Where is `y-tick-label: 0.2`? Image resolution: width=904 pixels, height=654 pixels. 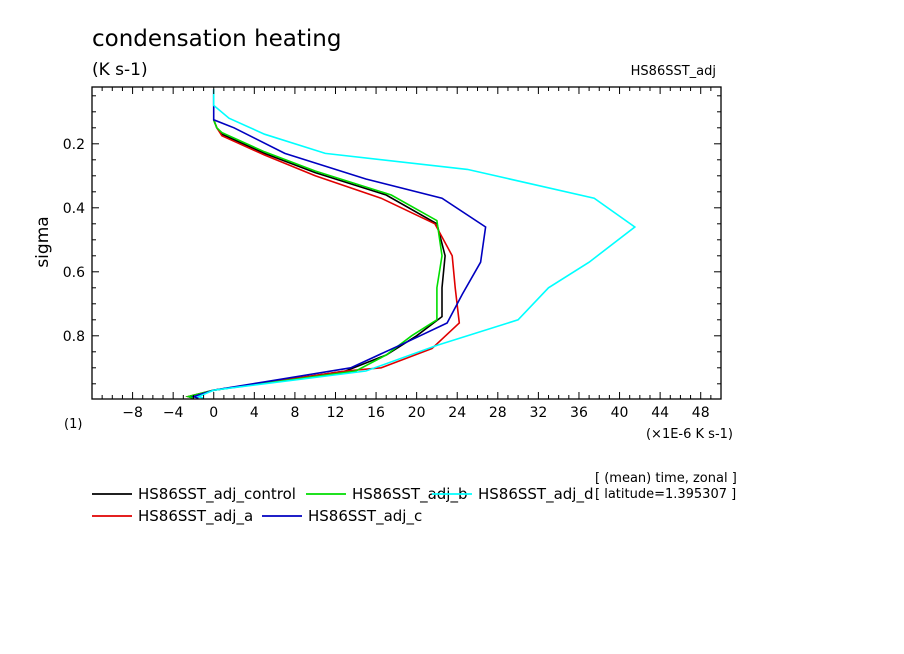 y-tick-label: 0.2 is located at coordinates (74, 145).